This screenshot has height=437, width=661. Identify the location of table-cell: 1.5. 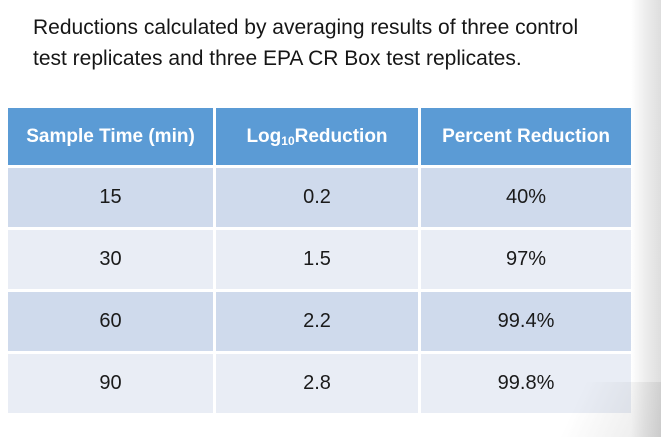
(317, 259).